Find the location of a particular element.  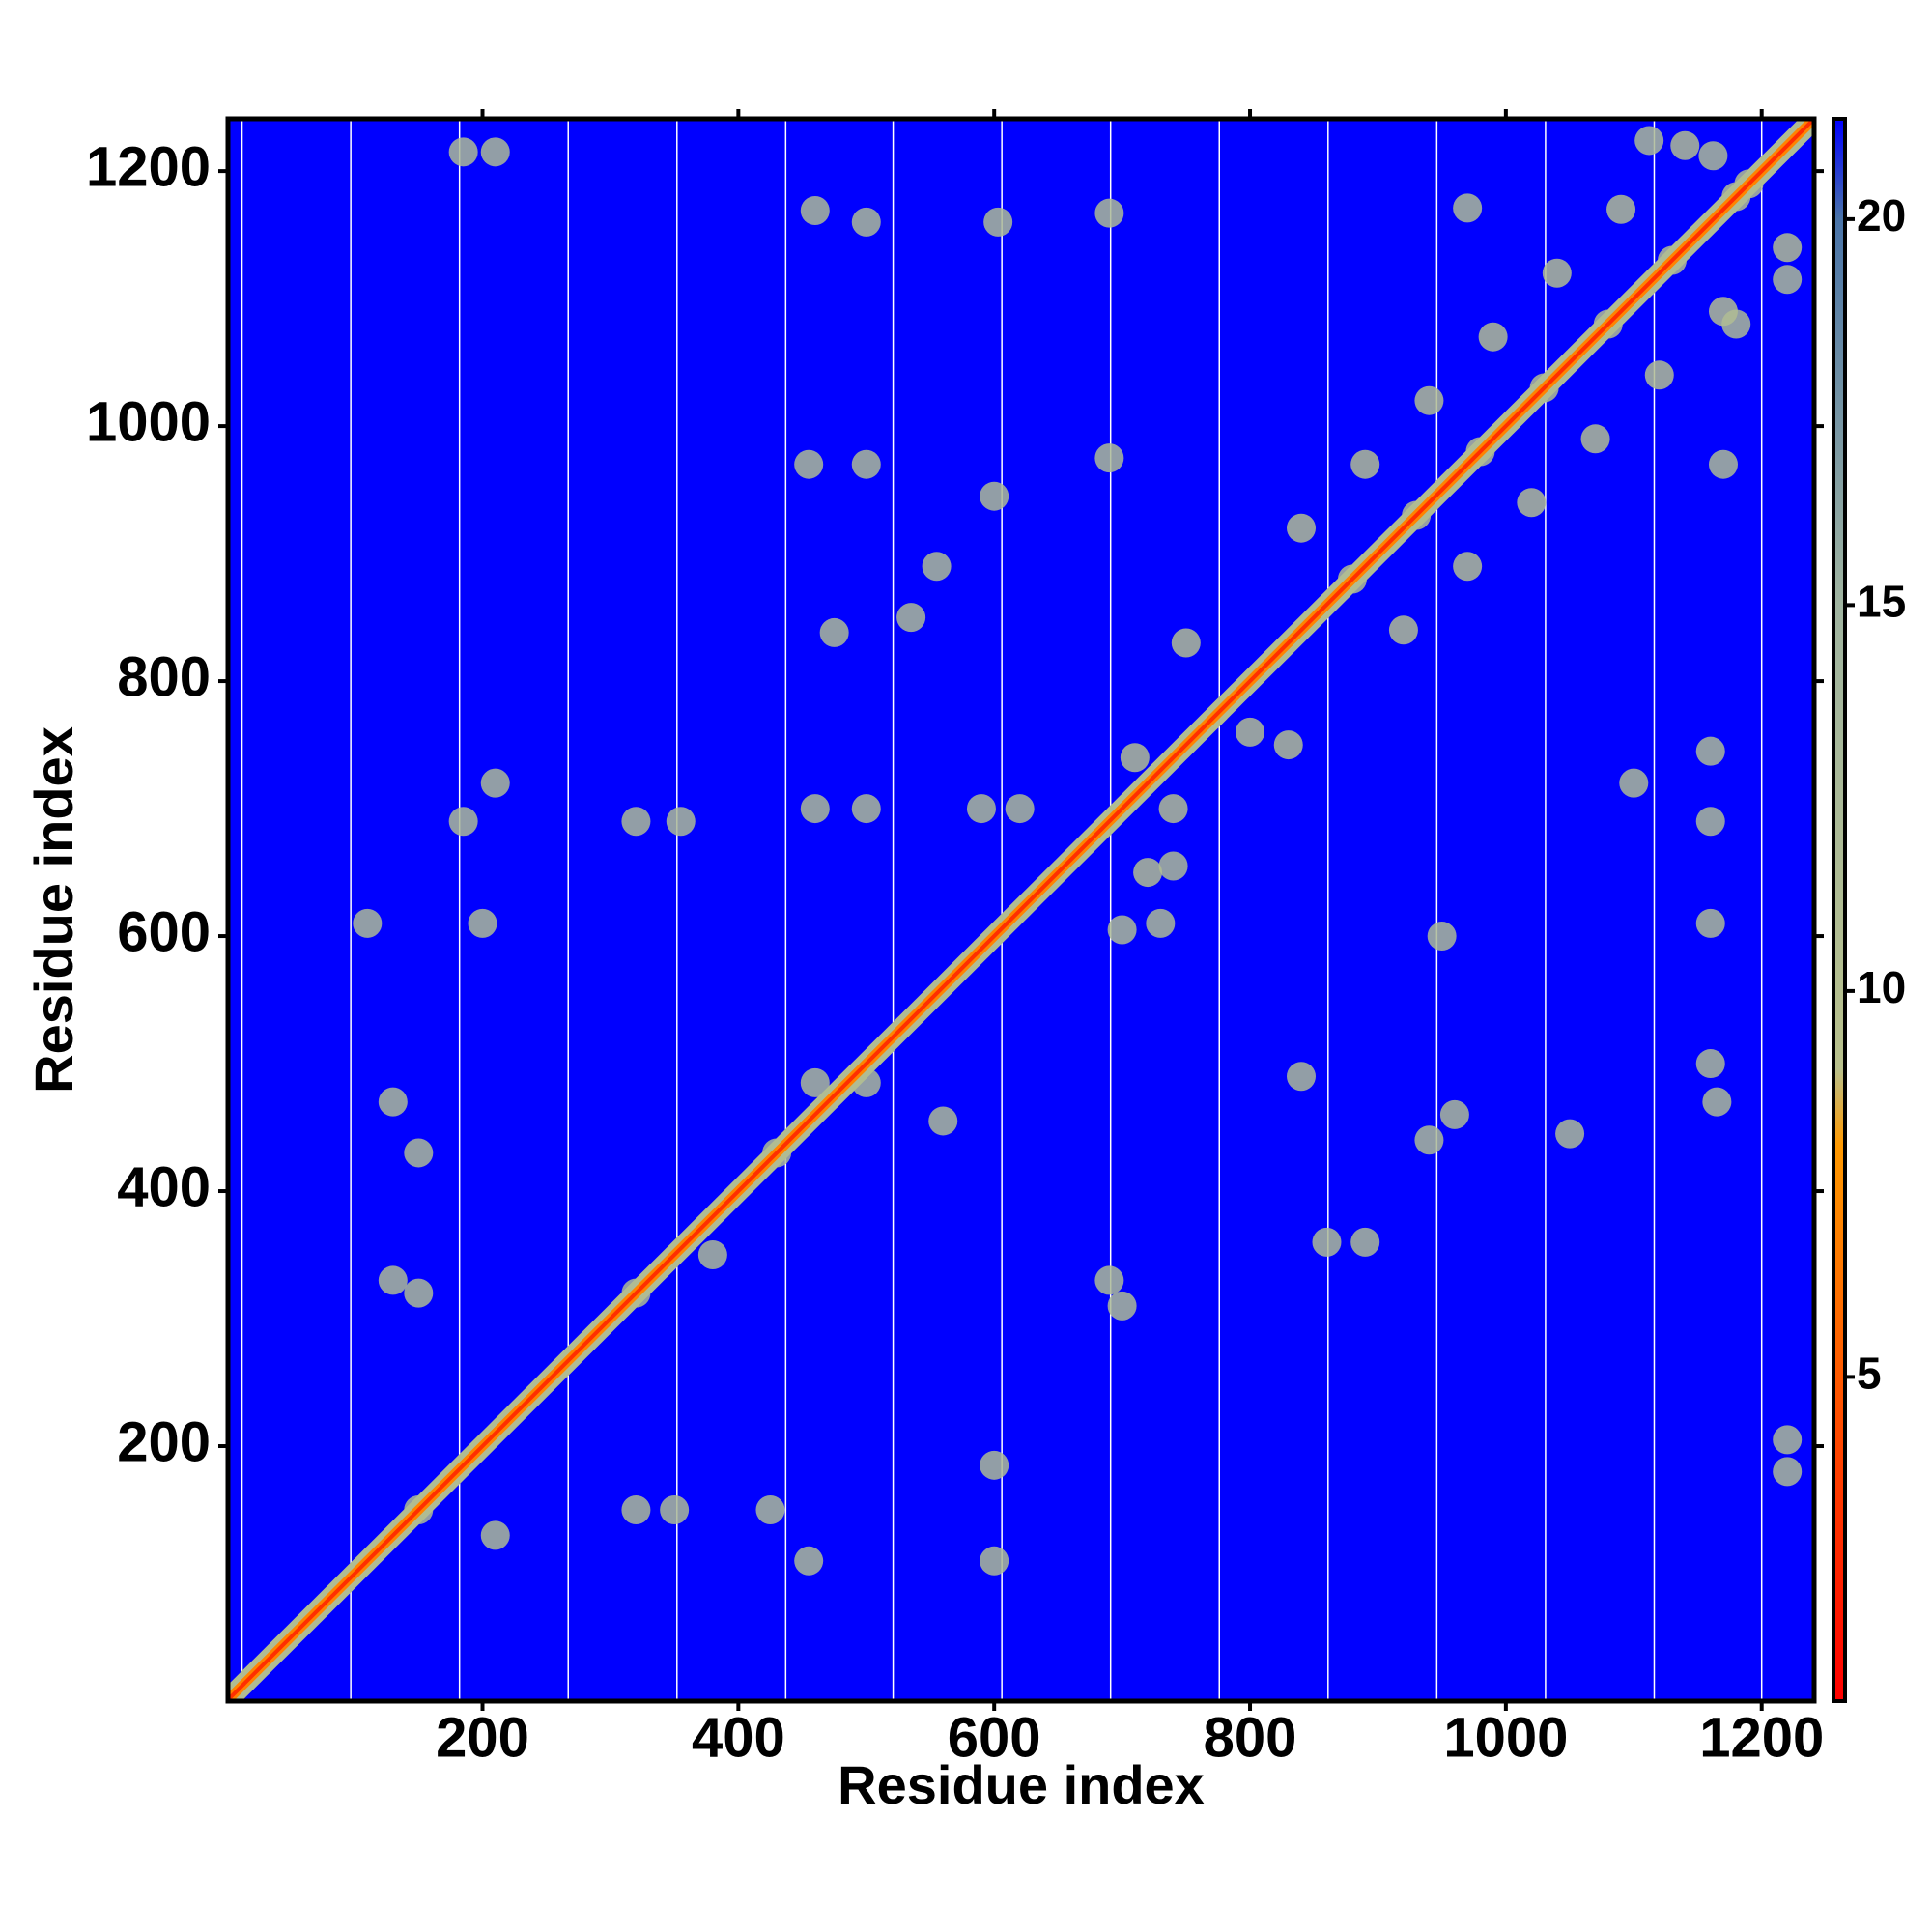

x-tick-label: 400 is located at coordinates (738, 1737).